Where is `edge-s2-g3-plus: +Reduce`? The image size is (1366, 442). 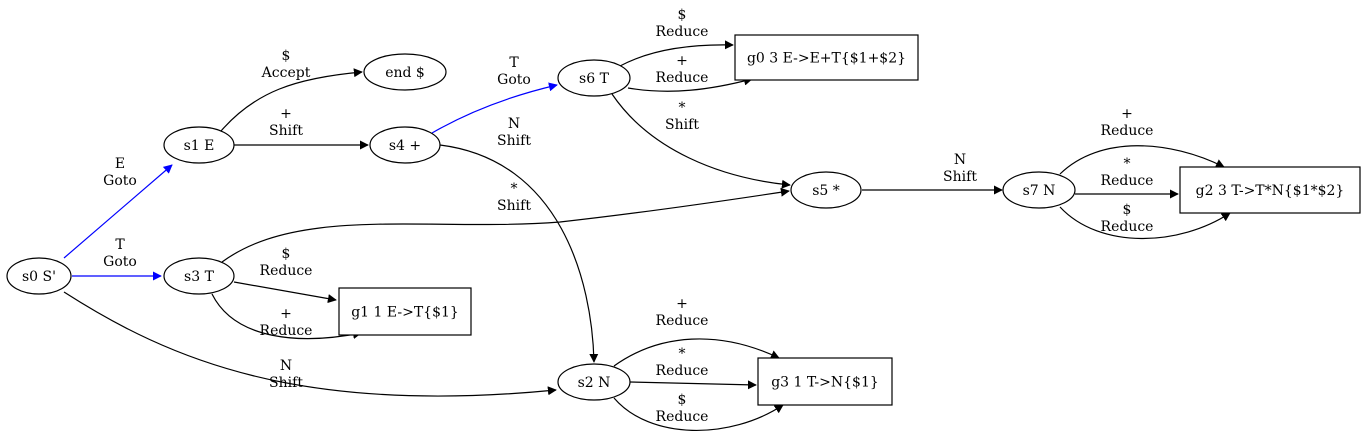 edge-s2-g3-plus: +Reduce is located at coordinates (696, 331).